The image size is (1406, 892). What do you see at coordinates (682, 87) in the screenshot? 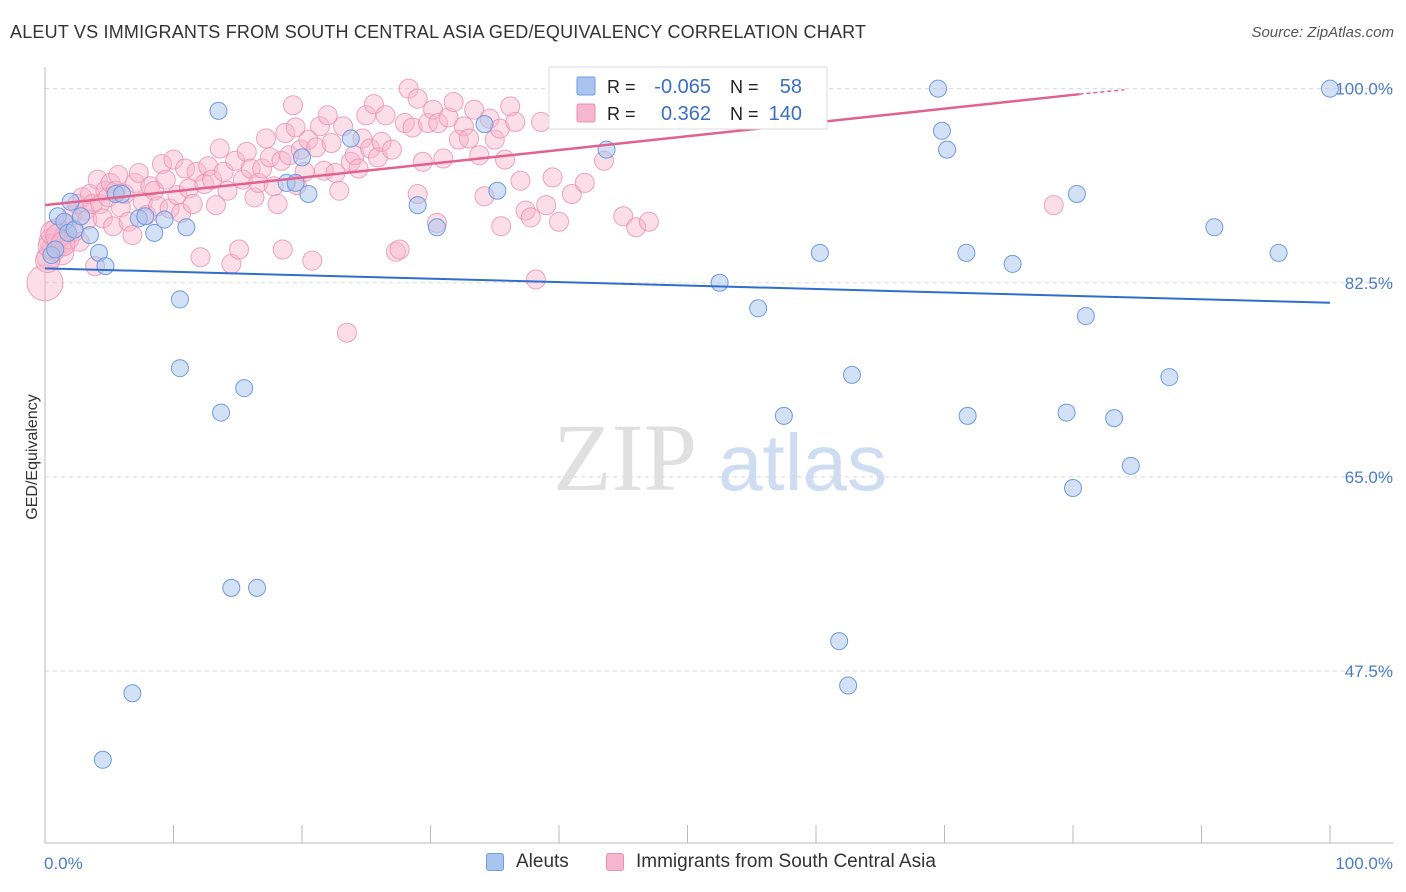
I see `legend-r-value-1: -0.065` at bounding box center [682, 87].